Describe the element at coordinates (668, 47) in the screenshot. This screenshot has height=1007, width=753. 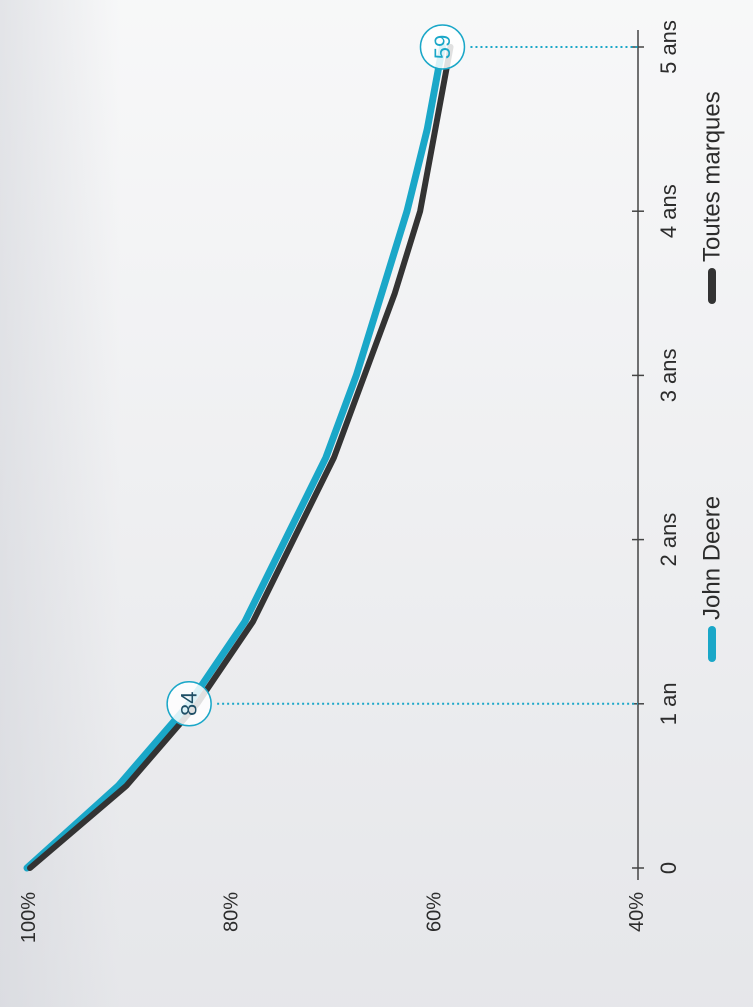
I see `x-tick-label: 5 ans` at that location.